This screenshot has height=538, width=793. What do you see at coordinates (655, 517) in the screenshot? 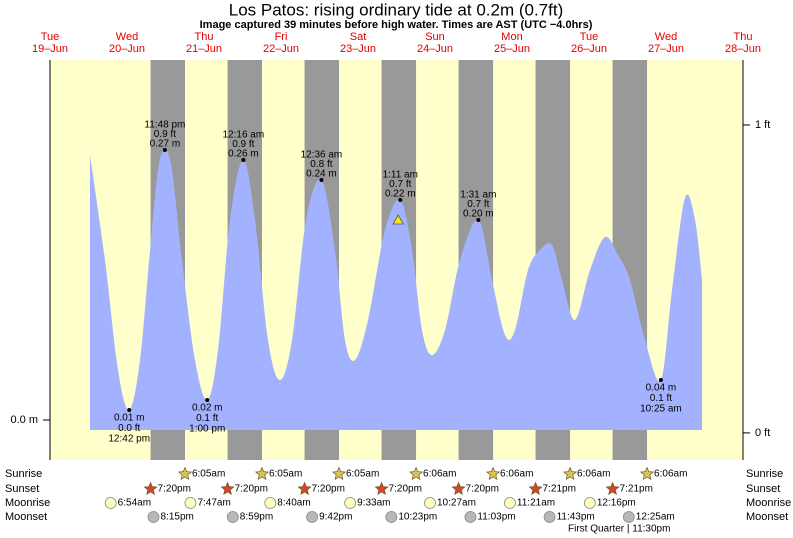
I see `moonset-time: 12:25am` at bounding box center [655, 517].